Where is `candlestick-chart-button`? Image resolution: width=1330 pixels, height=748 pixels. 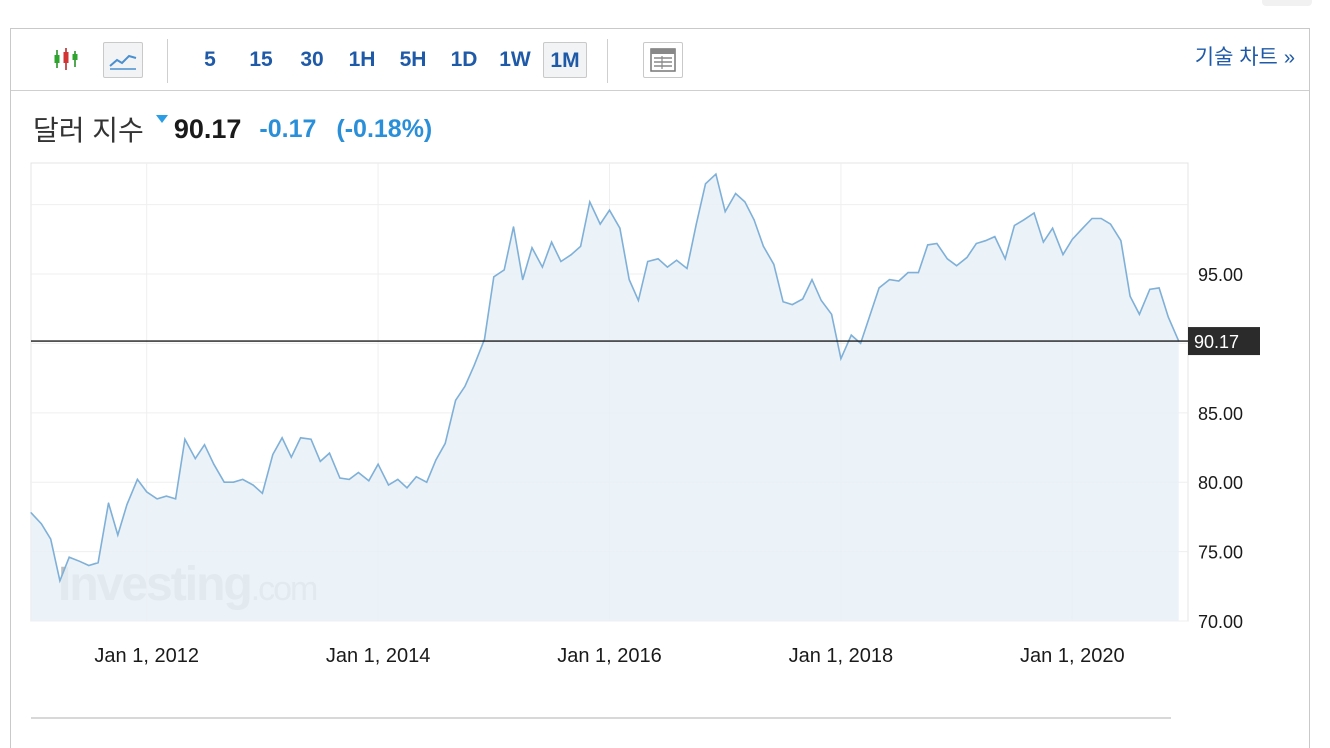
candlestick-chart-button is located at coordinates (66, 60).